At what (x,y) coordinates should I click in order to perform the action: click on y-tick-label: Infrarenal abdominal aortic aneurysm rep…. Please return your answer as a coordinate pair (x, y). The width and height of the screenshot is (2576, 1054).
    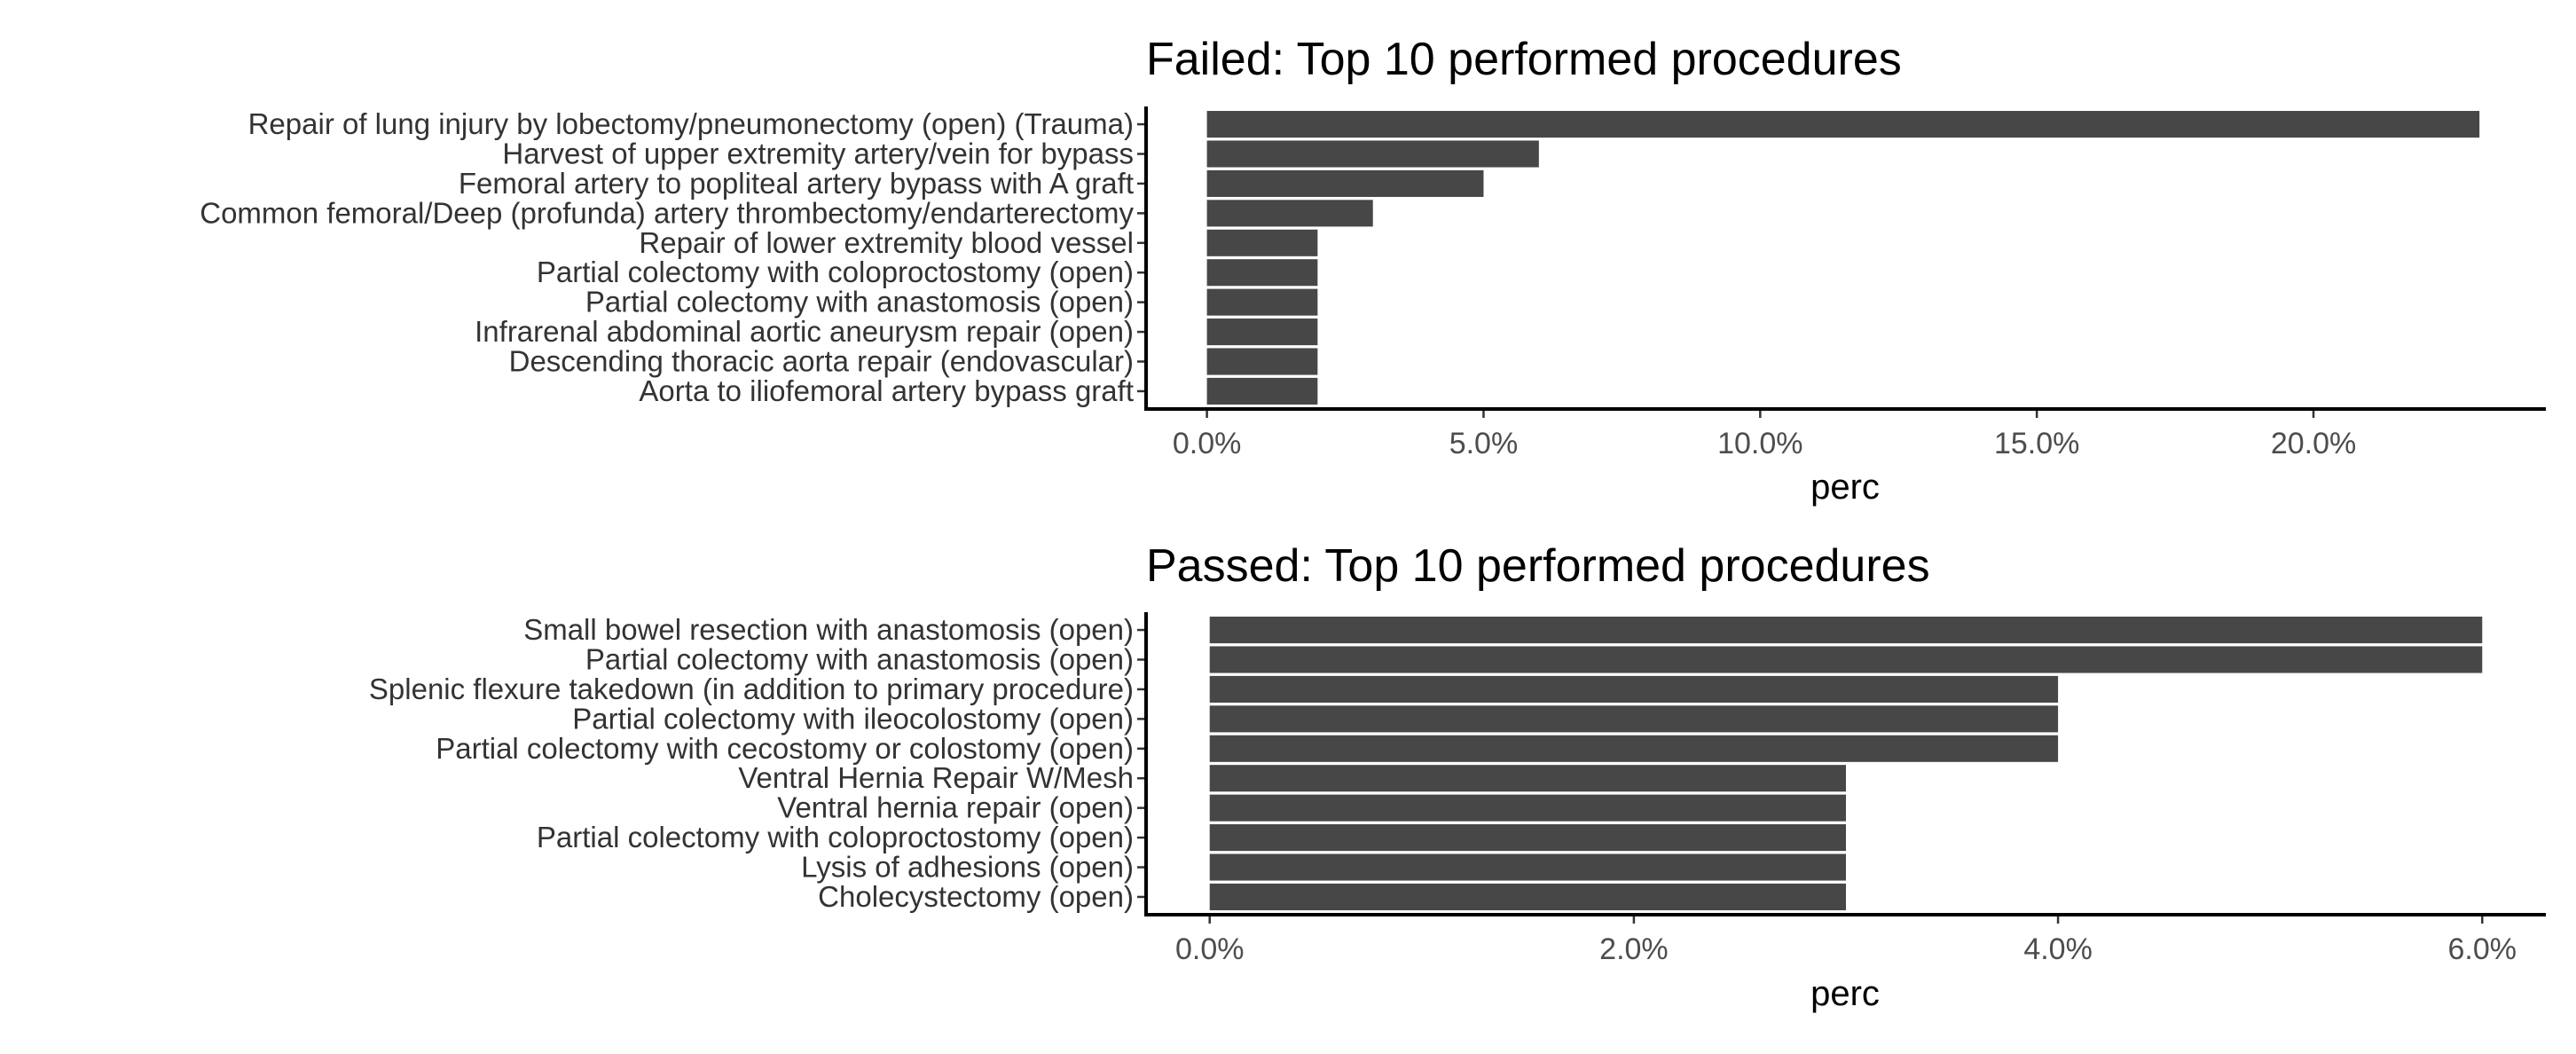
    Looking at the image, I should click on (804, 332).